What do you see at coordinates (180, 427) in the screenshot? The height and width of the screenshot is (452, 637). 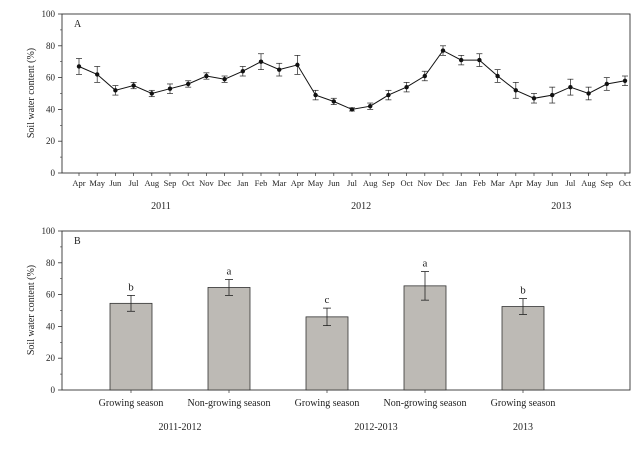 I see `group-label: 2011-2012` at bounding box center [180, 427].